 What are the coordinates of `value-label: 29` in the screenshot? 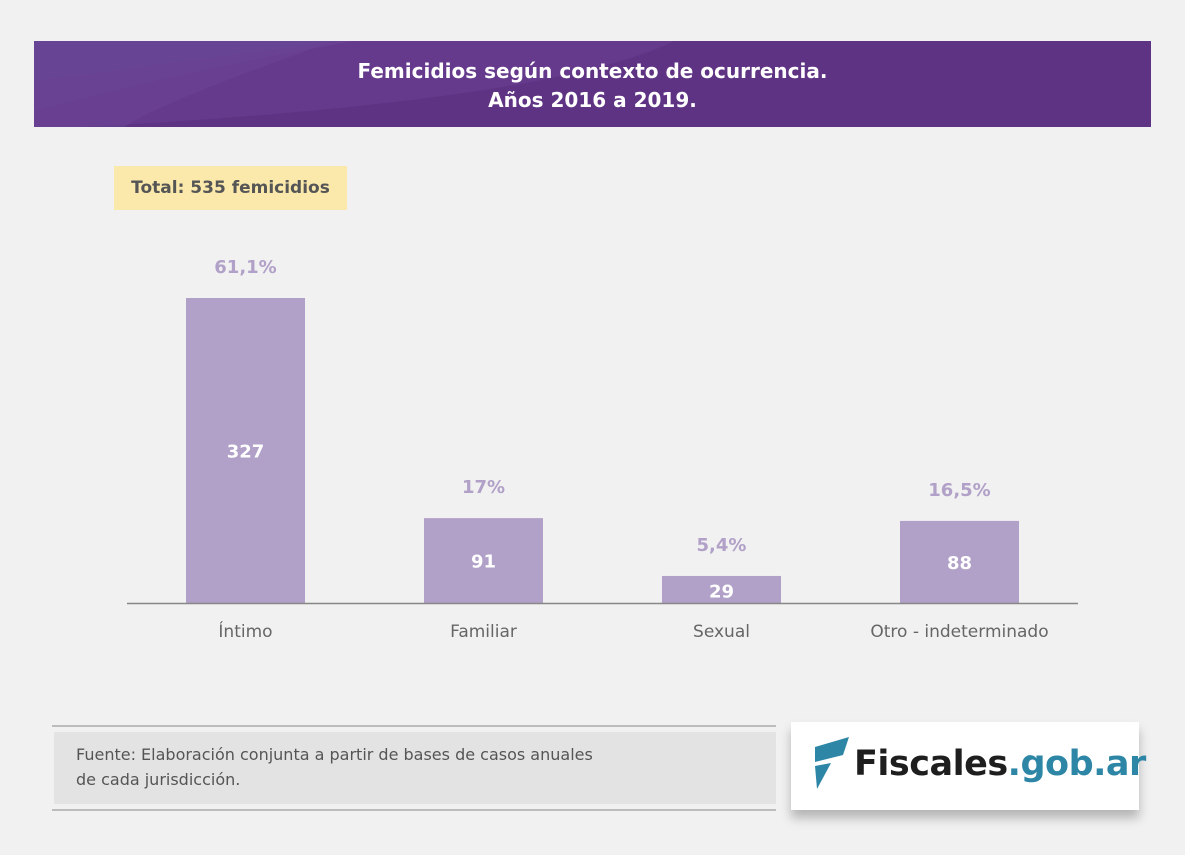 It's located at (721, 591).